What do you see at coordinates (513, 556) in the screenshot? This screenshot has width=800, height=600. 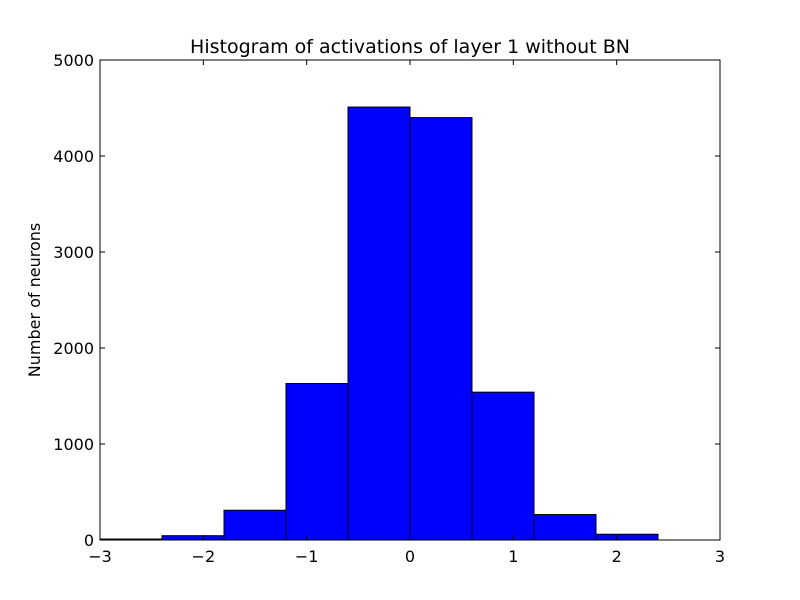 I see `x-tick-label: 1` at bounding box center [513, 556].